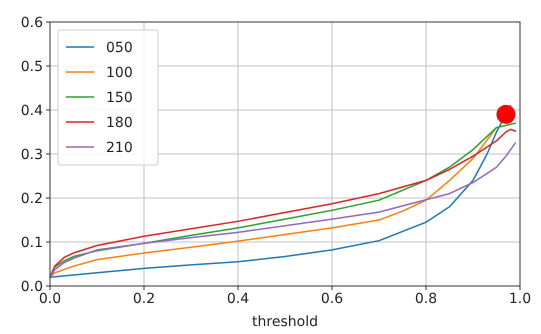 This screenshot has height=334, width=541. I want to click on y-tick-label: 0.3, so click(31, 155).